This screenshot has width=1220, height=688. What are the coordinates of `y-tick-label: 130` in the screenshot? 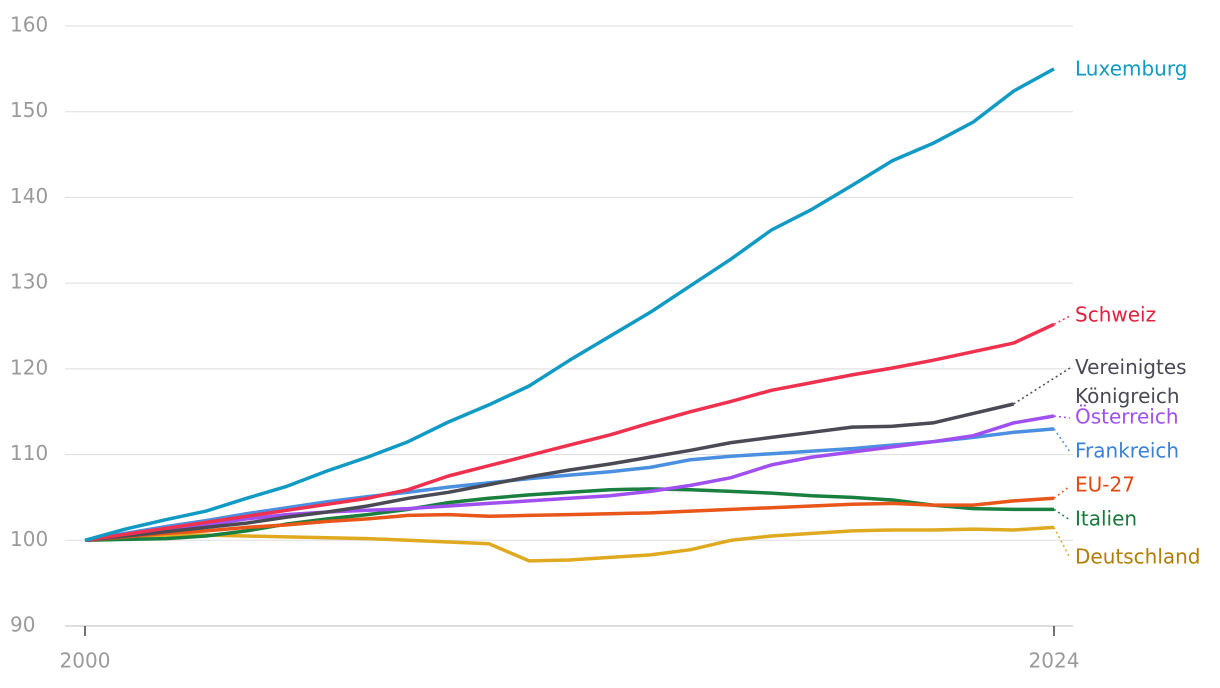 It's located at (29, 282).